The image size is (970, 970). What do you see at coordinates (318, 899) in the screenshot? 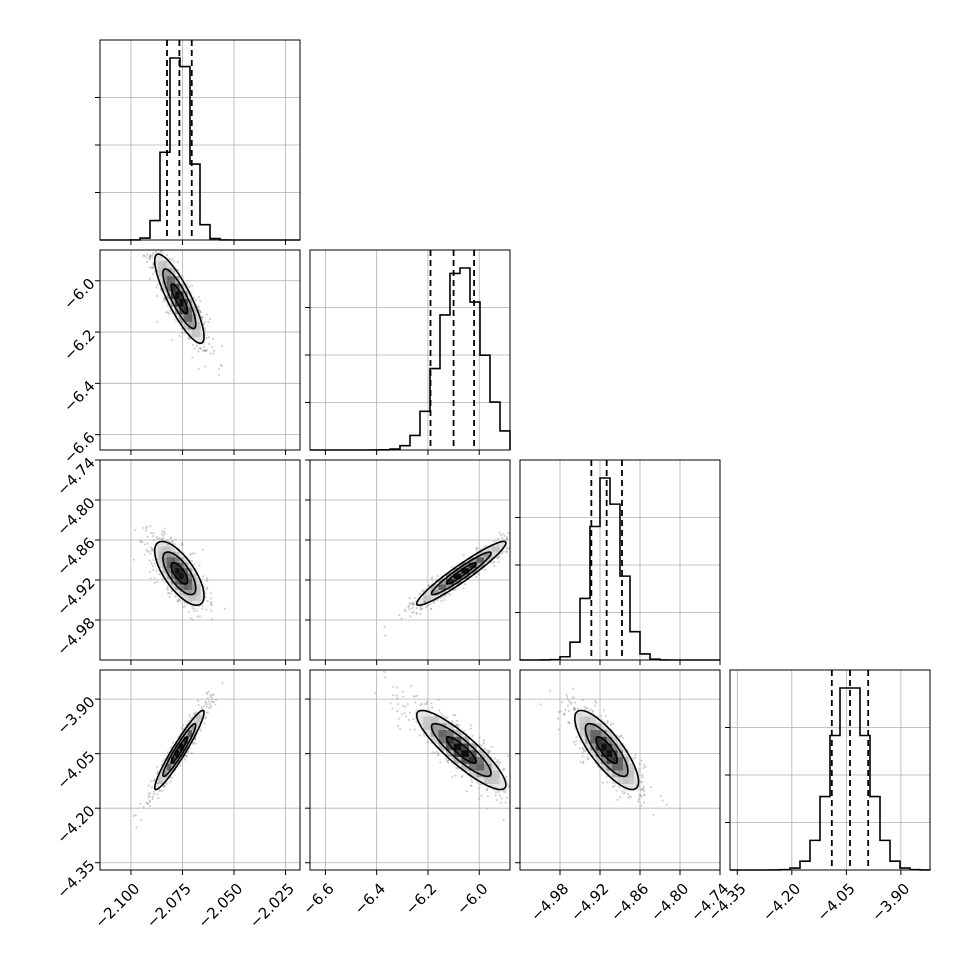
I see `x-tick-label: −6.6` at bounding box center [318, 899].